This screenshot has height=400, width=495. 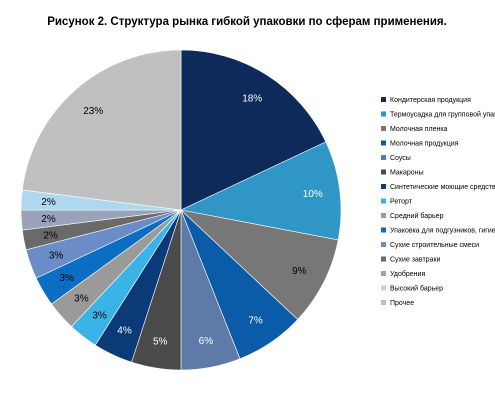 What do you see at coordinates (430, 100) in the screenshot?
I see `legend-label: Кондитерская продукция` at bounding box center [430, 100].